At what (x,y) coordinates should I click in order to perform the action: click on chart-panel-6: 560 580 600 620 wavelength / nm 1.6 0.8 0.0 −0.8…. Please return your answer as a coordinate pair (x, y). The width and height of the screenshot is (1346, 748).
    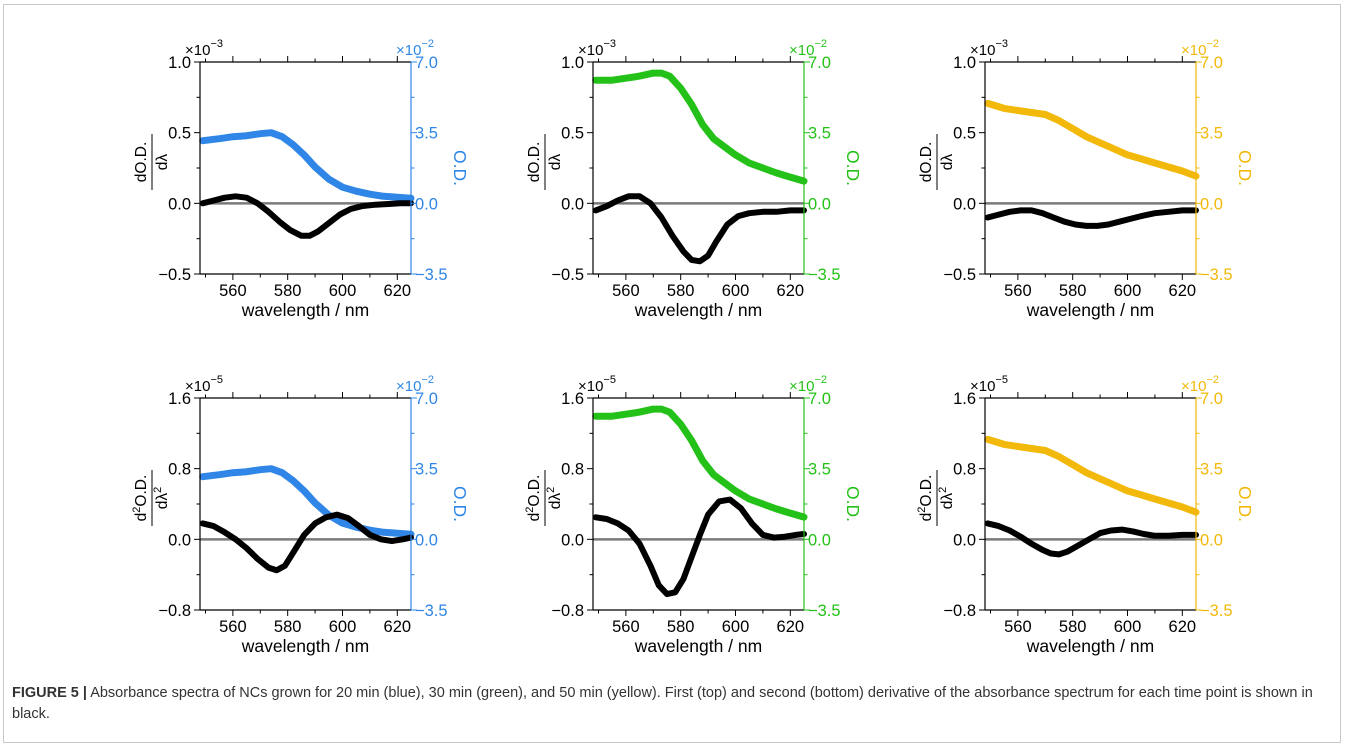
    Looking at the image, I should click on (1085, 515).